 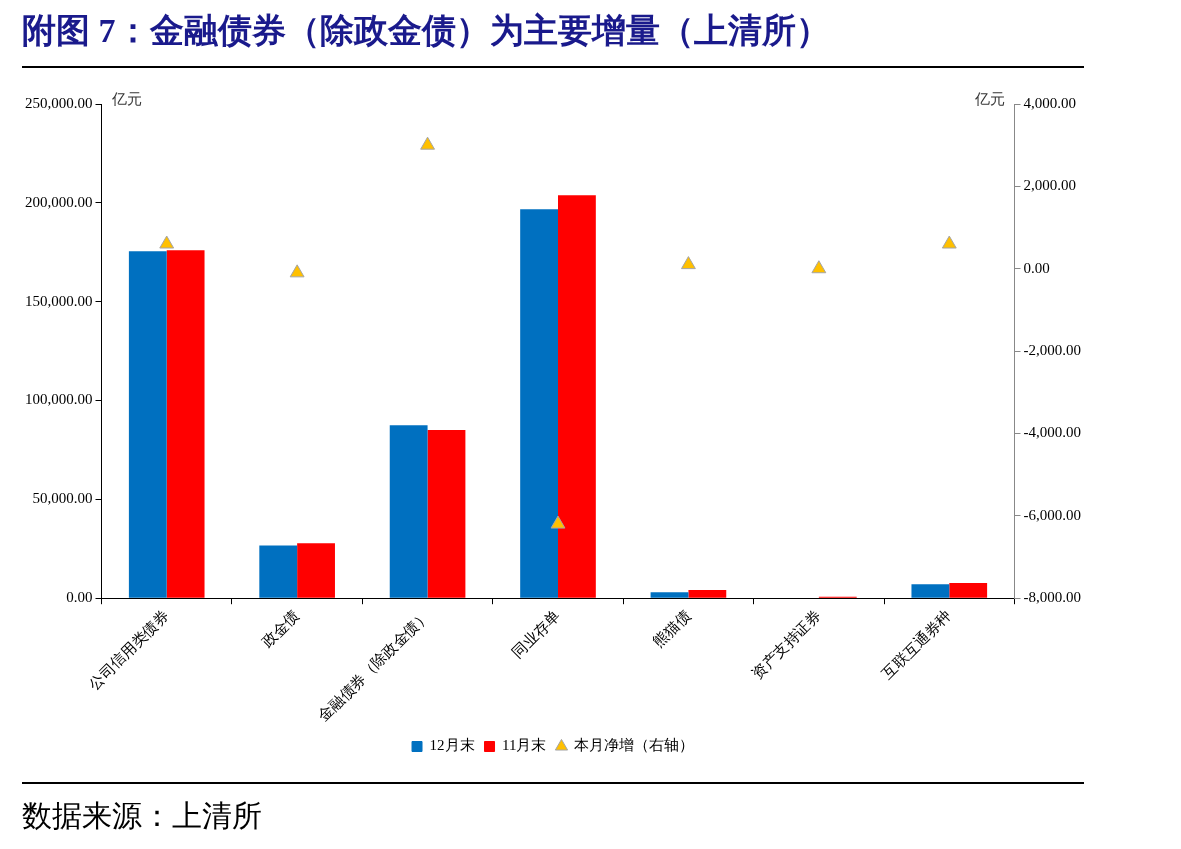 I want to click on y-axis-title: 亿元, so click(x=126, y=98).